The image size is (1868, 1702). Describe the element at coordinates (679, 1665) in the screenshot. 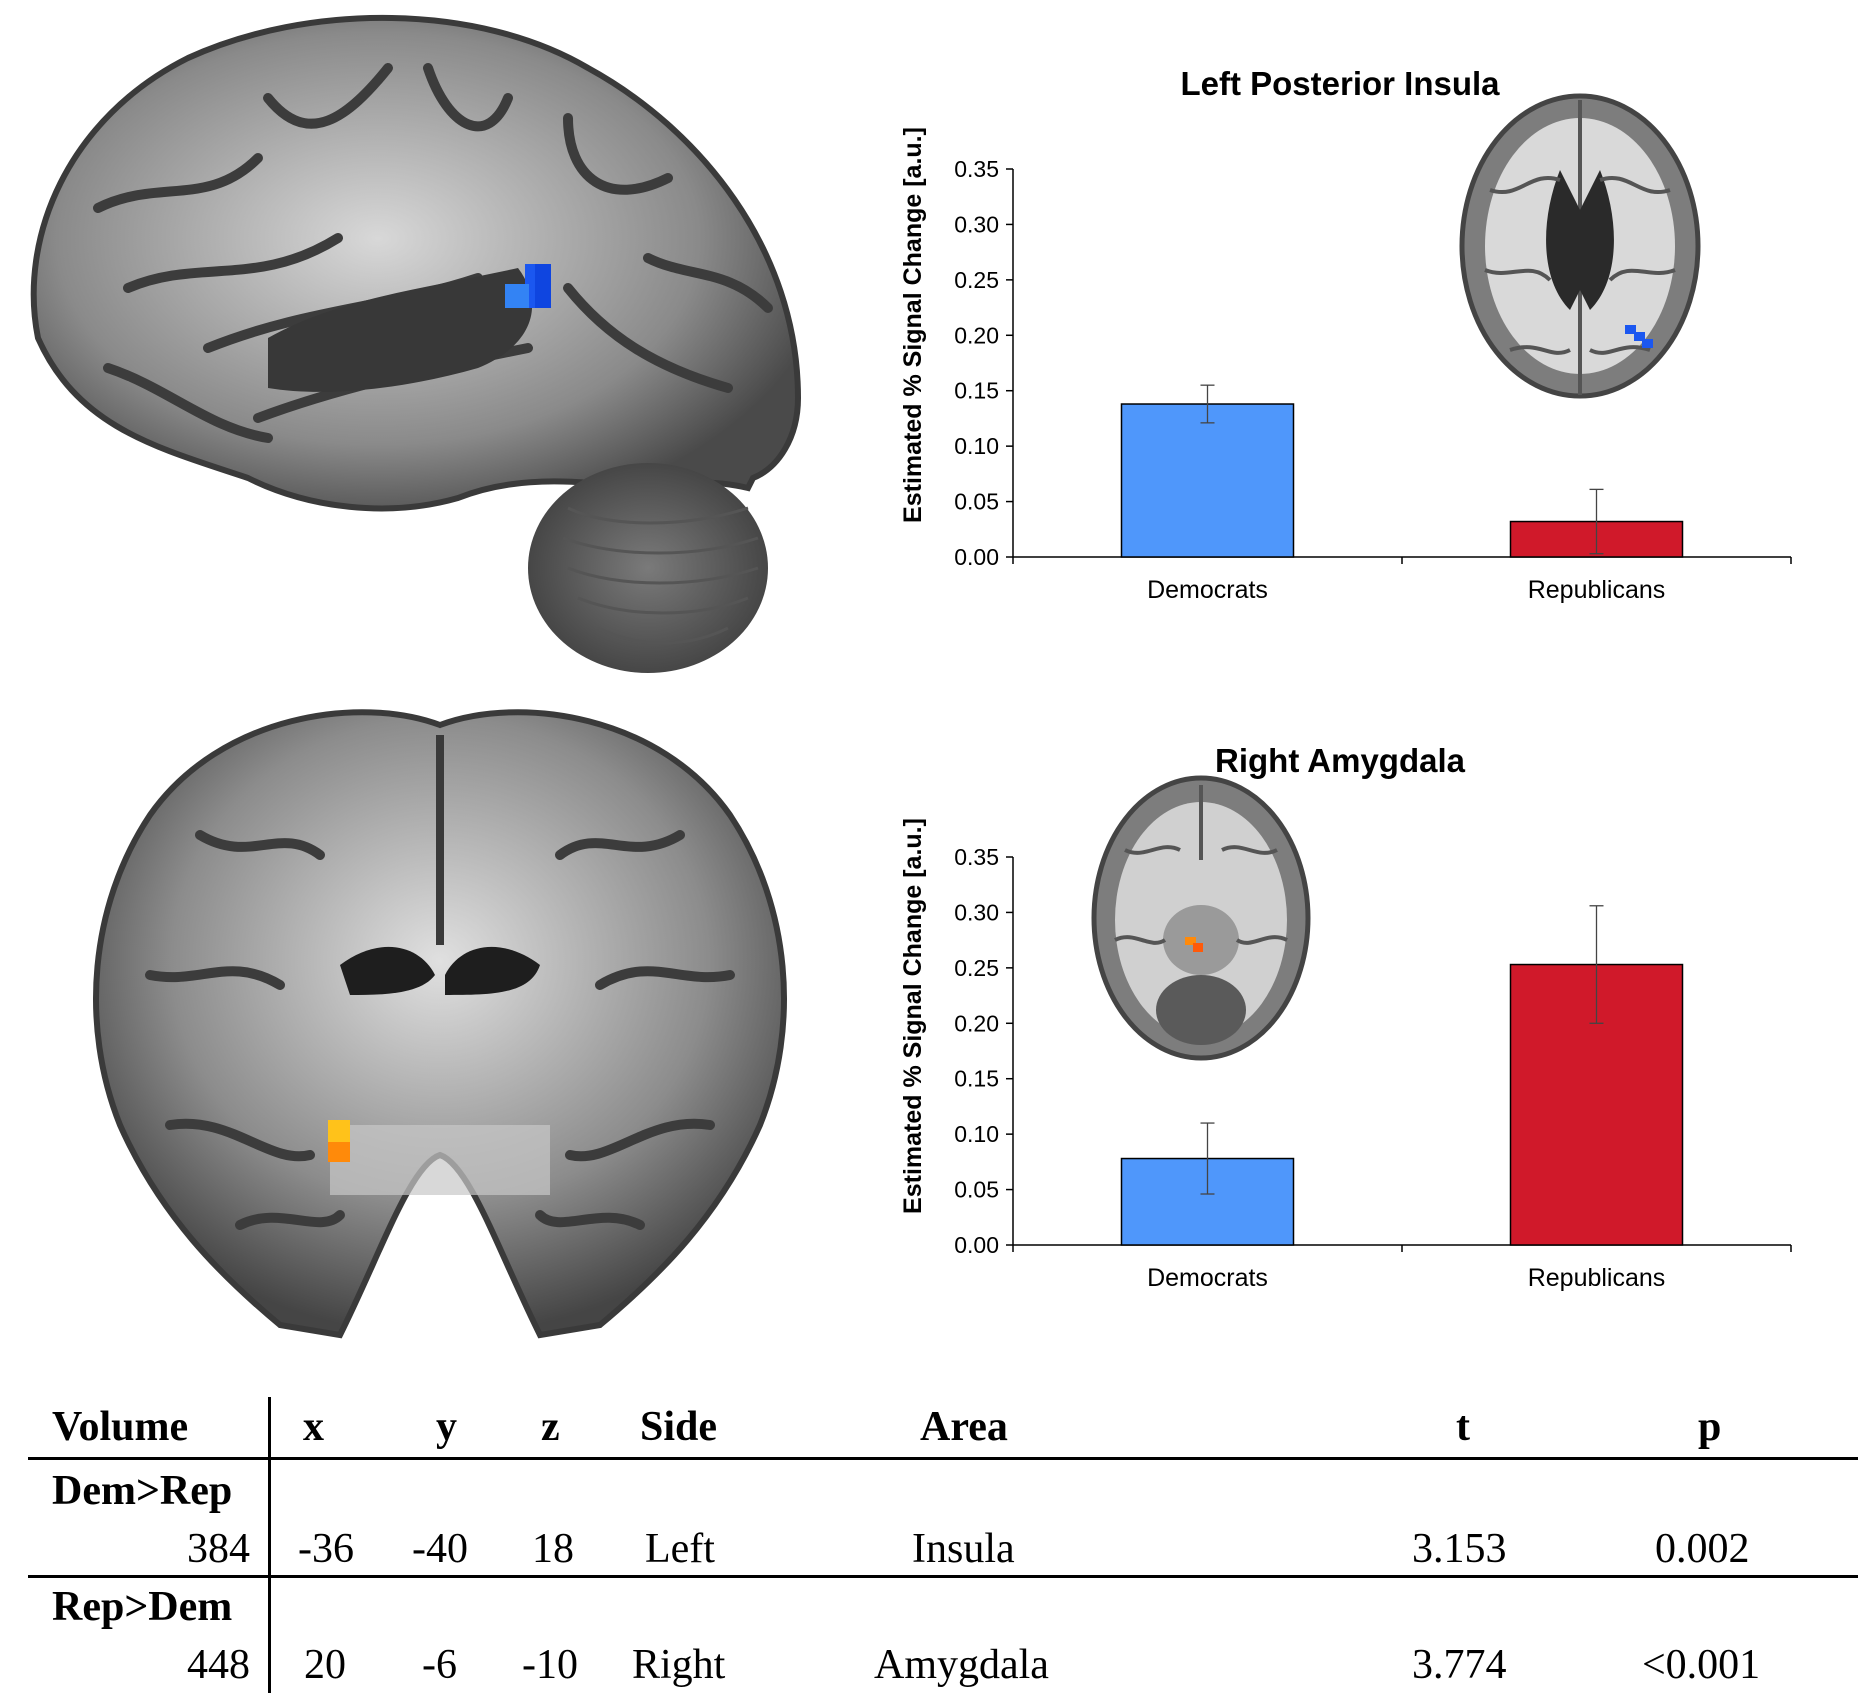

I see `table-cell-side: Right` at that location.